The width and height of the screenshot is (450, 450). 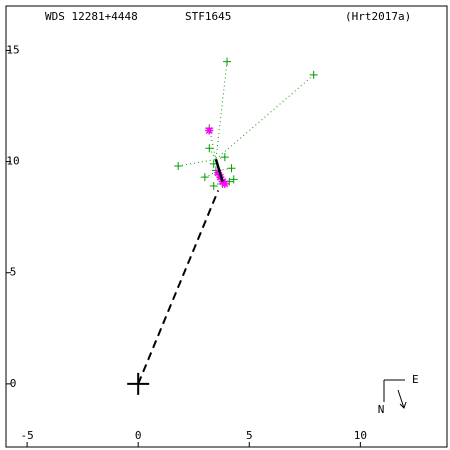 I want to click on chart-title: WDS 12281+4448, so click(x=91, y=16).